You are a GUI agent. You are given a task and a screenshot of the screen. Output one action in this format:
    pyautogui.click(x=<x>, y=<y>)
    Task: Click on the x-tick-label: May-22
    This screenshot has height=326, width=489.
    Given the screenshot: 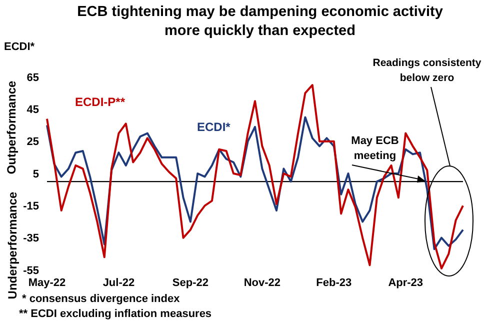 What is the action you would take?
    pyautogui.click(x=47, y=282)
    